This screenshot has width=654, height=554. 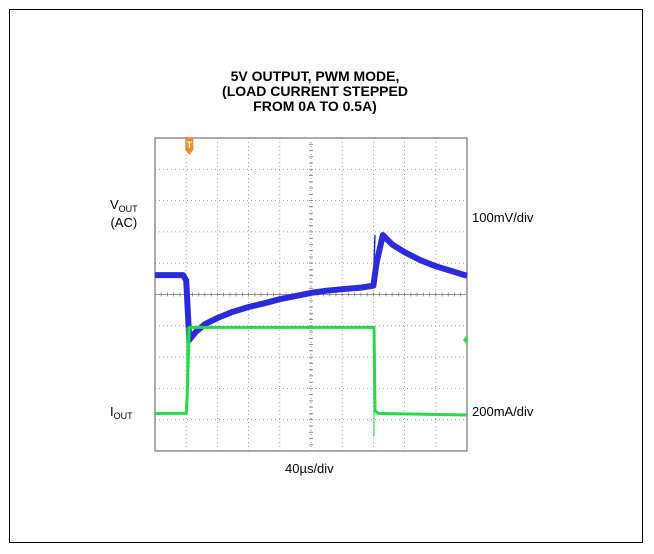 I want to click on chart-title-line-2: (LOAD CURRENT STEPPED, so click(x=315, y=91).